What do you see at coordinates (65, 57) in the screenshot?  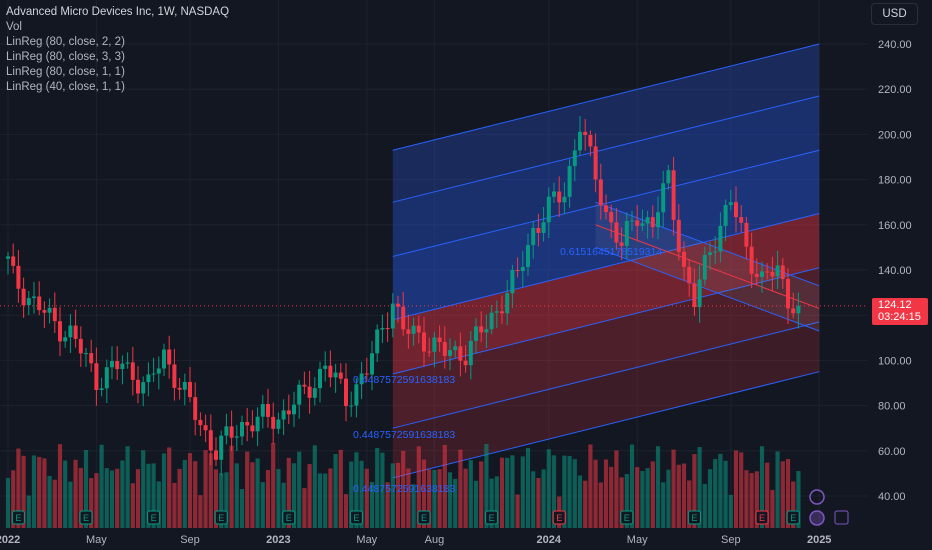 I see `indicator-linreg-2: LinReg (80, close, 3, 3)` at bounding box center [65, 57].